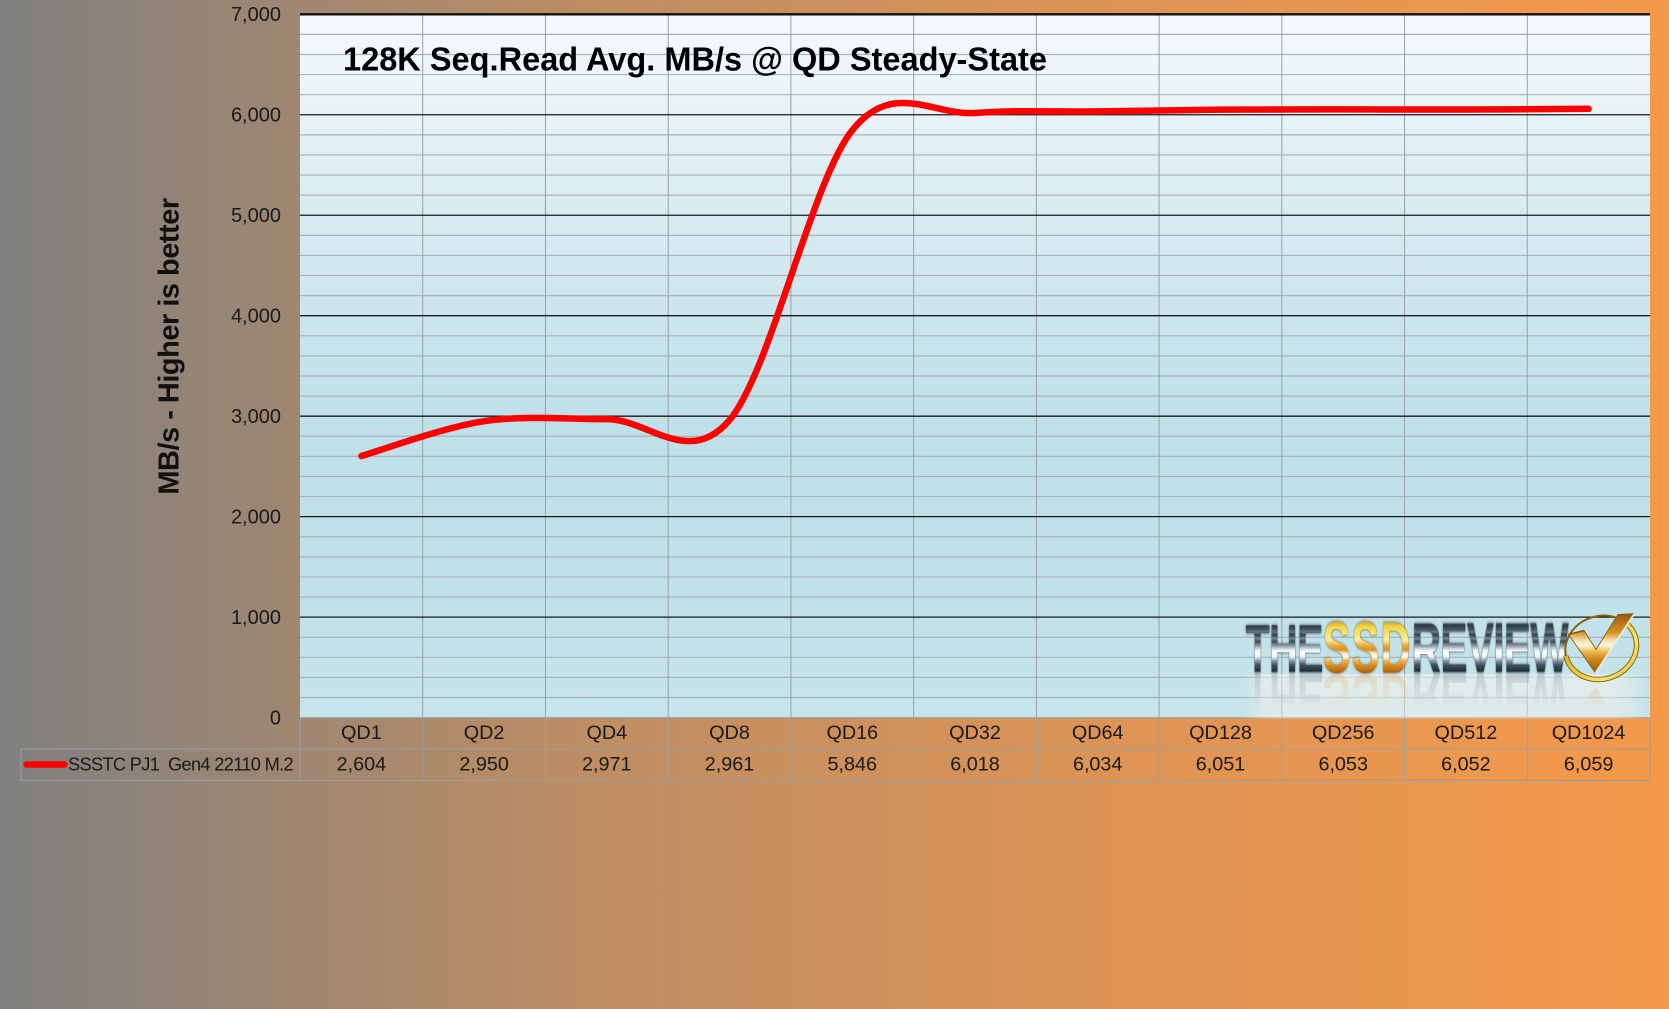 Image resolution: width=1669 pixels, height=1009 pixels. I want to click on svg-text: QD16, so click(852, 733).